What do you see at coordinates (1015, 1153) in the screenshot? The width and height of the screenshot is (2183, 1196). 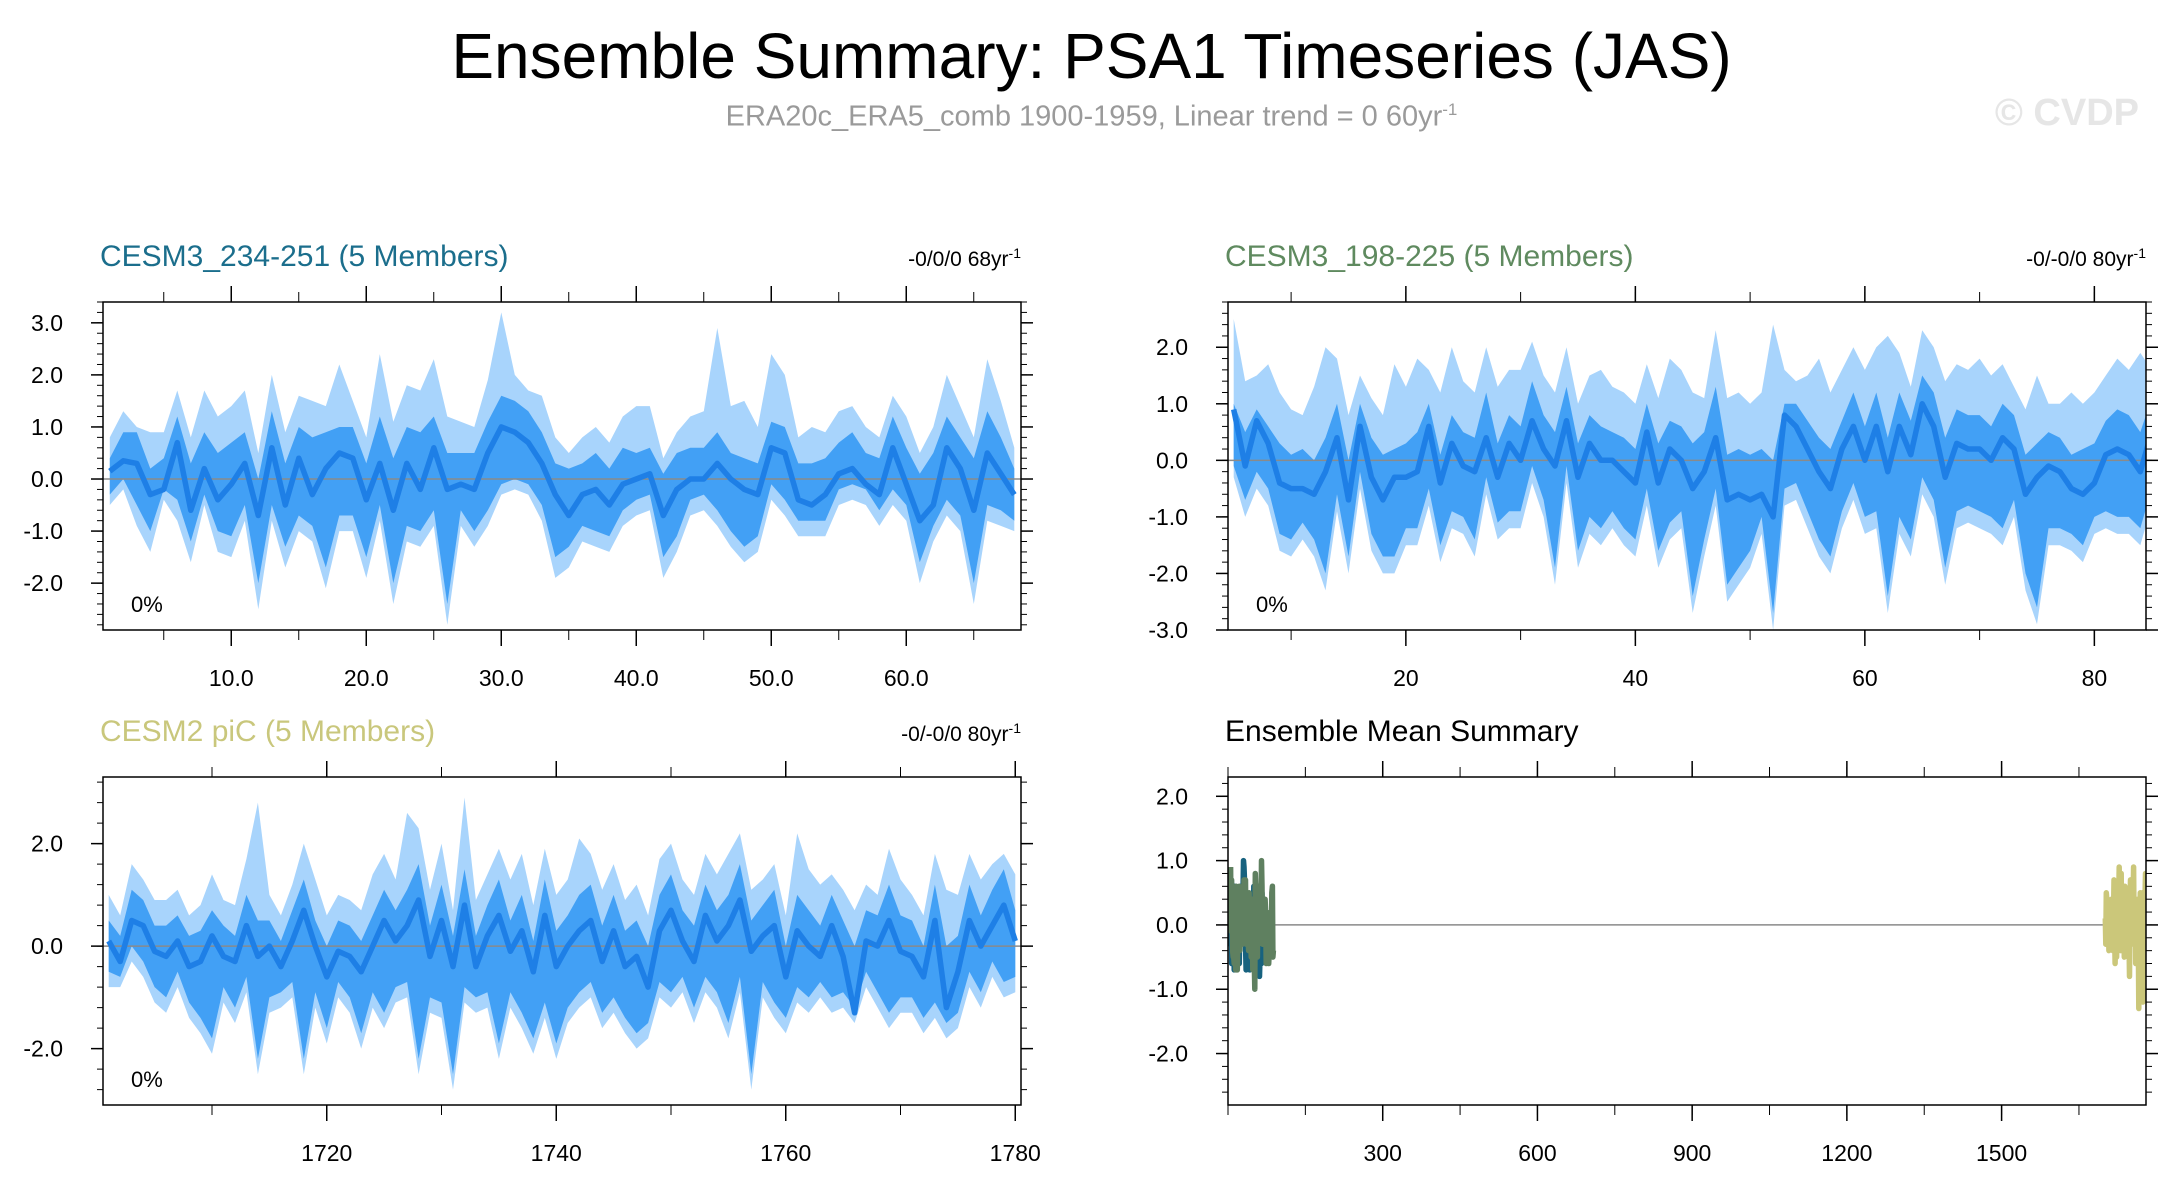 I see `x-tick-label: 1780` at bounding box center [1015, 1153].